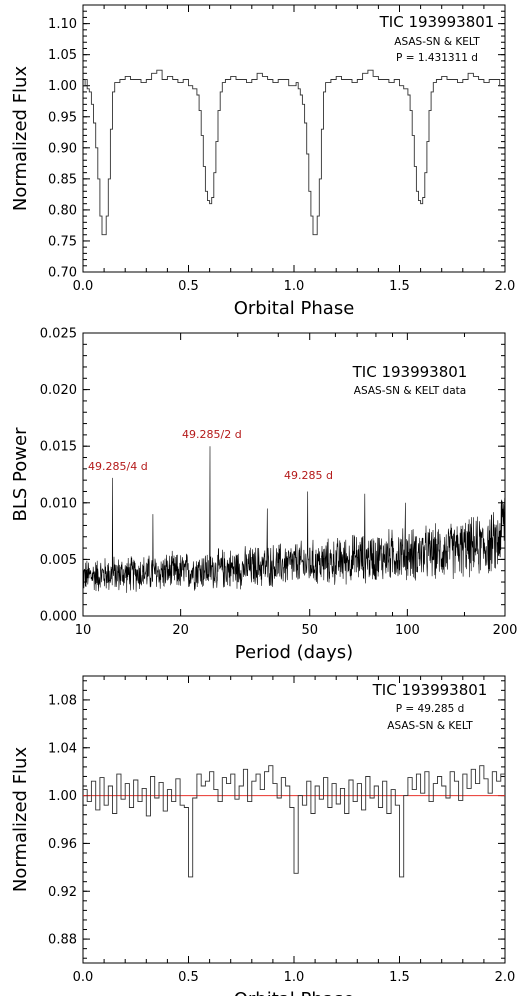 The height and width of the screenshot is (996, 520). What do you see at coordinates (62, 748) in the screenshot?
I see `y-tick-label: 1.04` at bounding box center [62, 748].